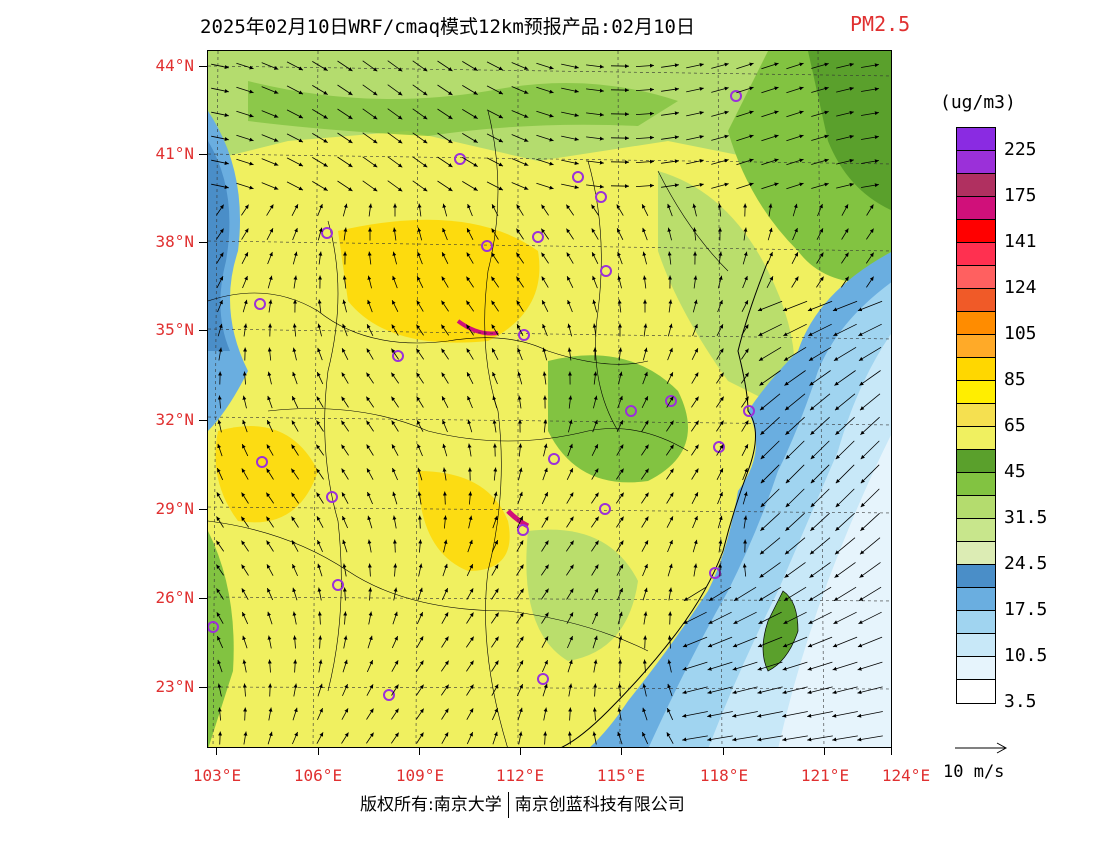 The image size is (1100, 850). I want to click on lon-label: 106°E, so click(318, 775).